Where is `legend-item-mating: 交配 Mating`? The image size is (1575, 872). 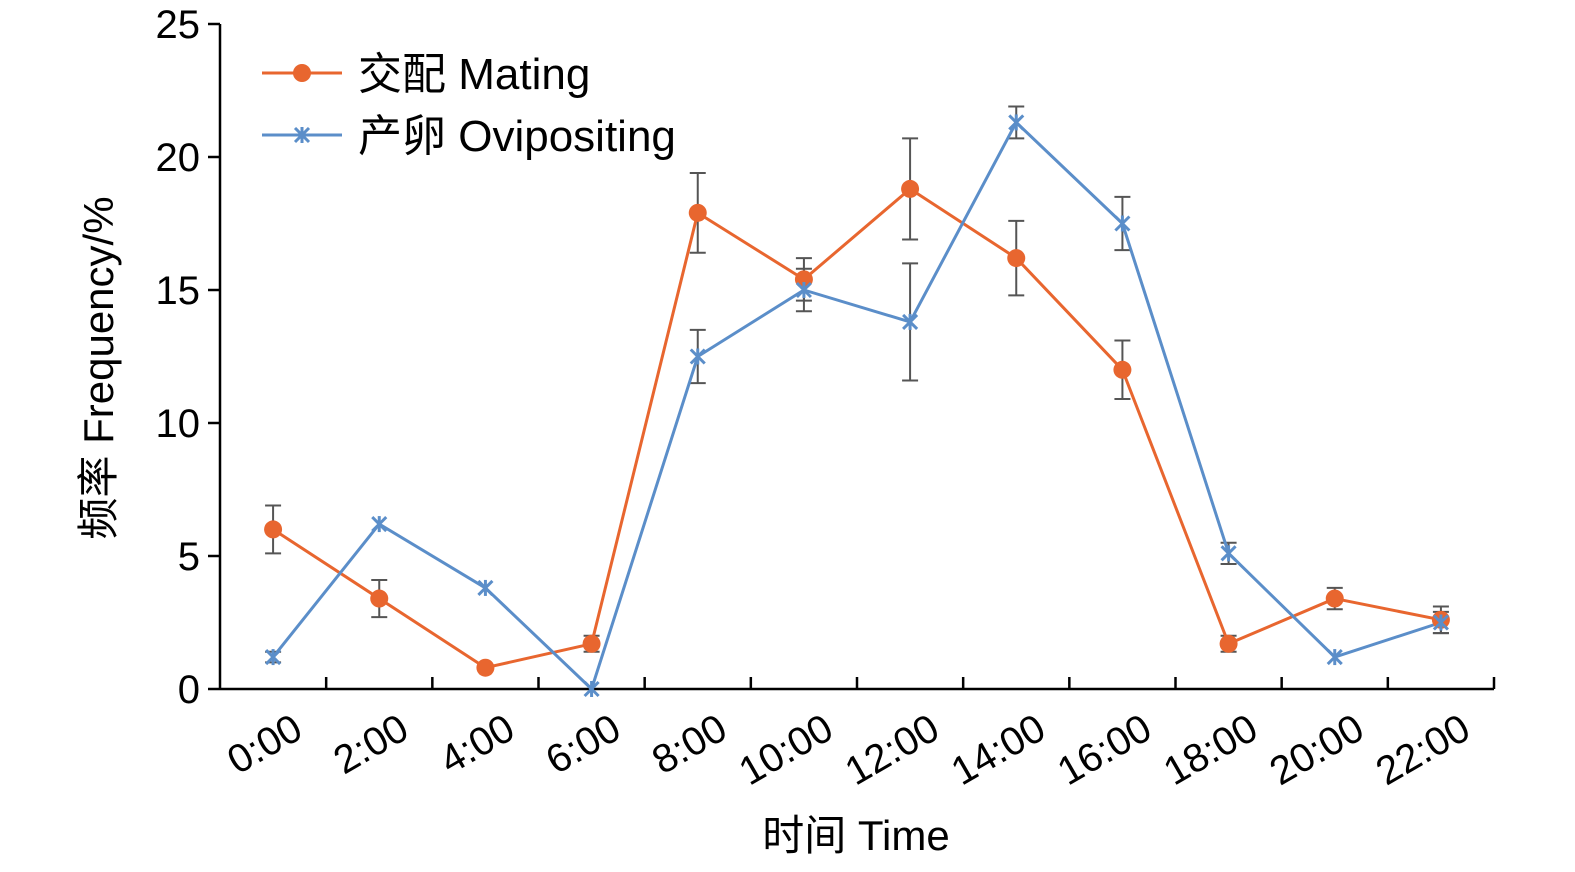
legend-item-mating: 交配 Mating is located at coordinates (426, 74).